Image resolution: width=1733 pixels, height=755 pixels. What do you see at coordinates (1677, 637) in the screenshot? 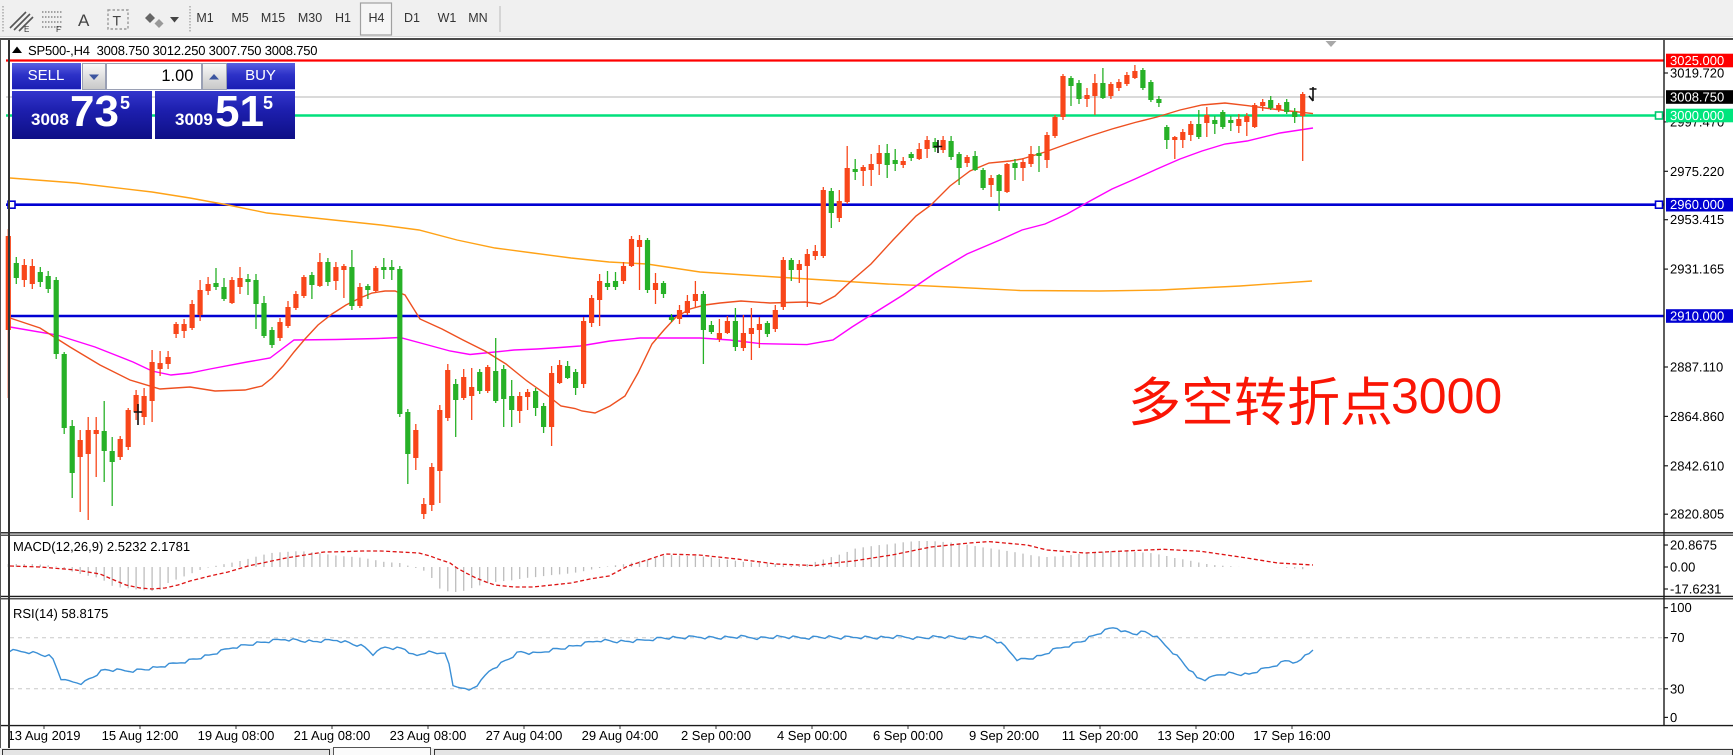
I see `svg-text: 70` at bounding box center [1677, 637].